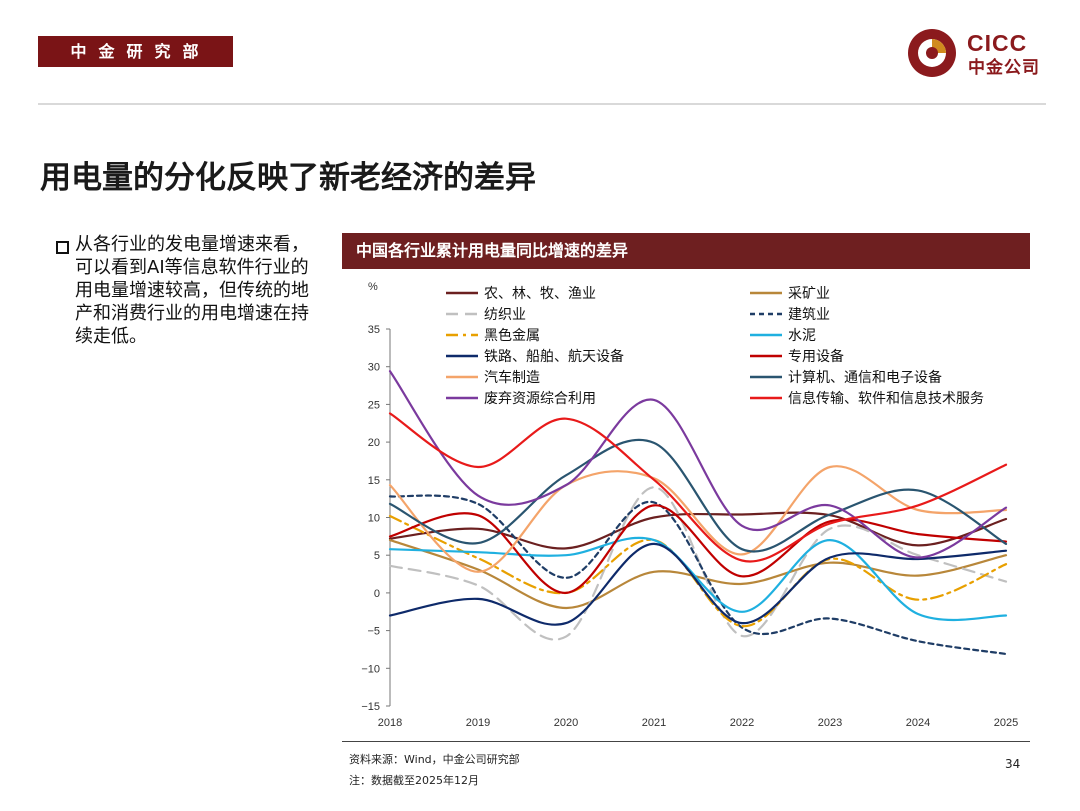 The height and width of the screenshot is (811, 1080). What do you see at coordinates (686, 741) in the screenshot?
I see `footer-divider` at bounding box center [686, 741].